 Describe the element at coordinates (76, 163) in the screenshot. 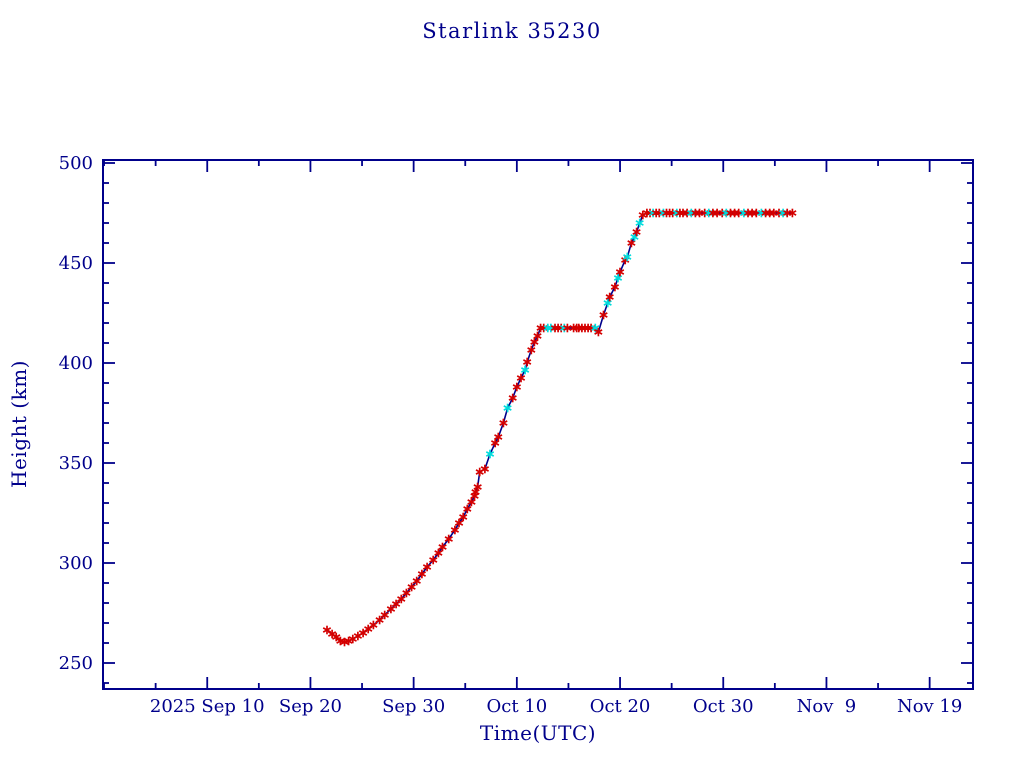

I see `y-tick-label: 500` at that location.